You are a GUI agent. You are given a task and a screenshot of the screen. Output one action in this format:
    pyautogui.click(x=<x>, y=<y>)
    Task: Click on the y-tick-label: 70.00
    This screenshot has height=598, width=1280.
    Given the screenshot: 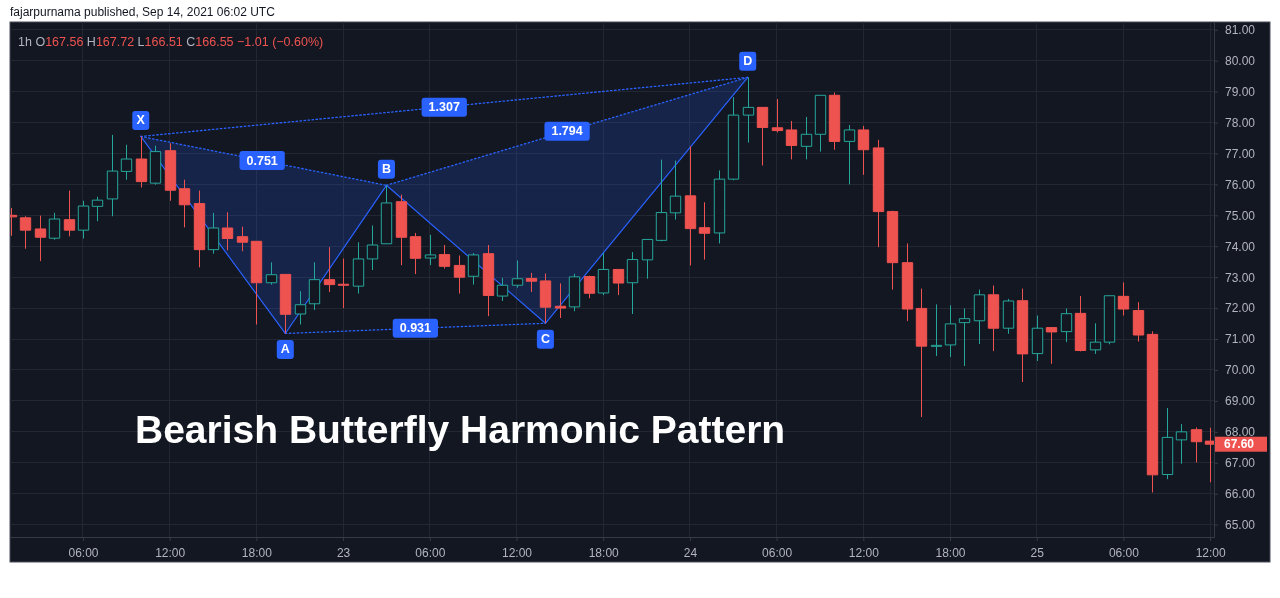 What is the action you would take?
    pyautogui.click(x=1240, y=370)
    